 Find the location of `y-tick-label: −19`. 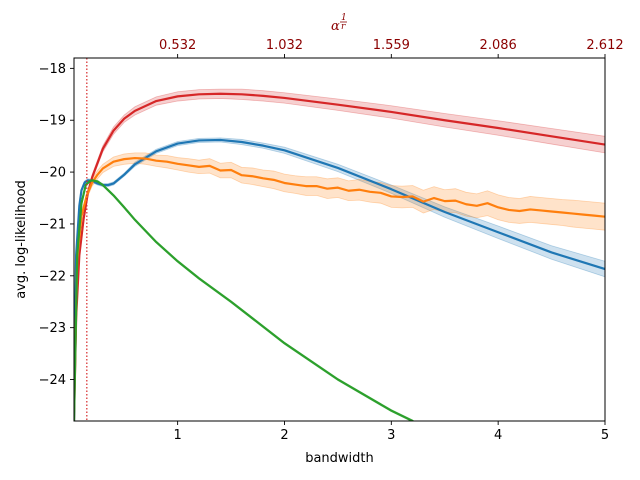

y-tick-label: −19 is located at coordinates (52, 121).